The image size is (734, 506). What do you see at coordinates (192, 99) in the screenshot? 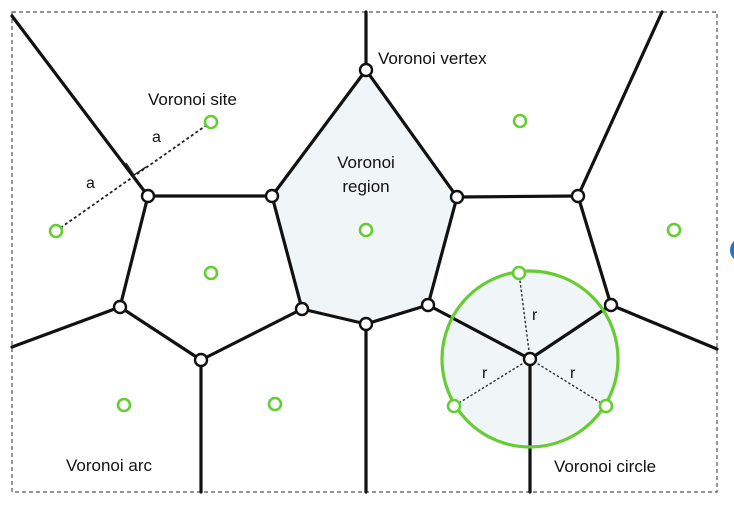
I see `label-voronoi-site: Voronoi site` at bounding box center [192, 99].